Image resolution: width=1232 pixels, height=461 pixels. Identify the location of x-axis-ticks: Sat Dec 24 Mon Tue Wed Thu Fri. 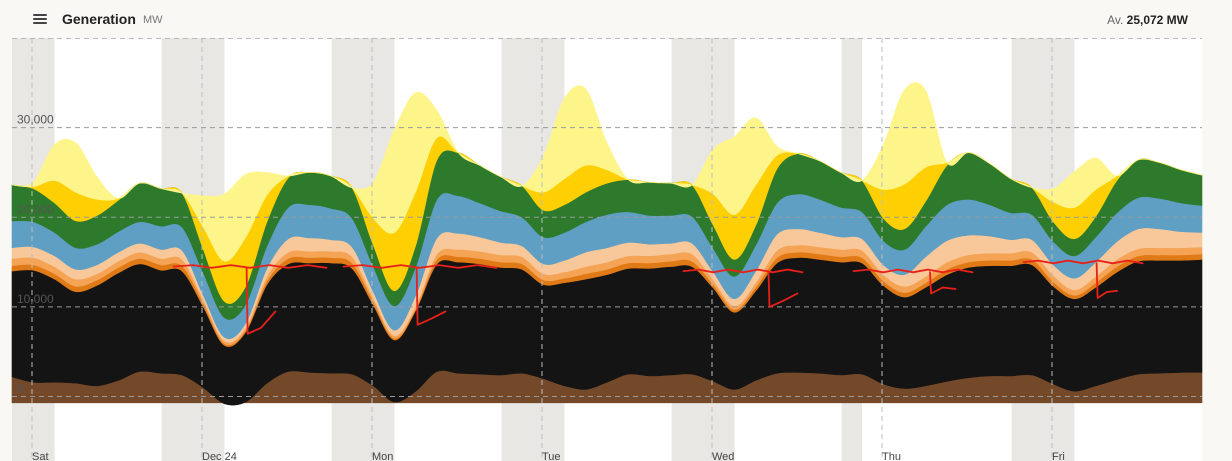
(548, 456).